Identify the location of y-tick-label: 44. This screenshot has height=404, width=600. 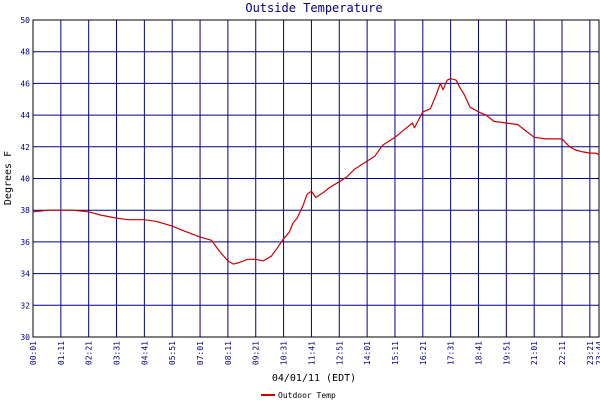
(25, 115).